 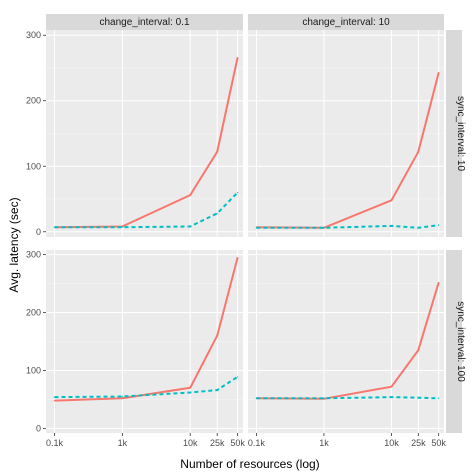 I want to click on row-strip: sync_interval: 10, so click(x=456, y=133).